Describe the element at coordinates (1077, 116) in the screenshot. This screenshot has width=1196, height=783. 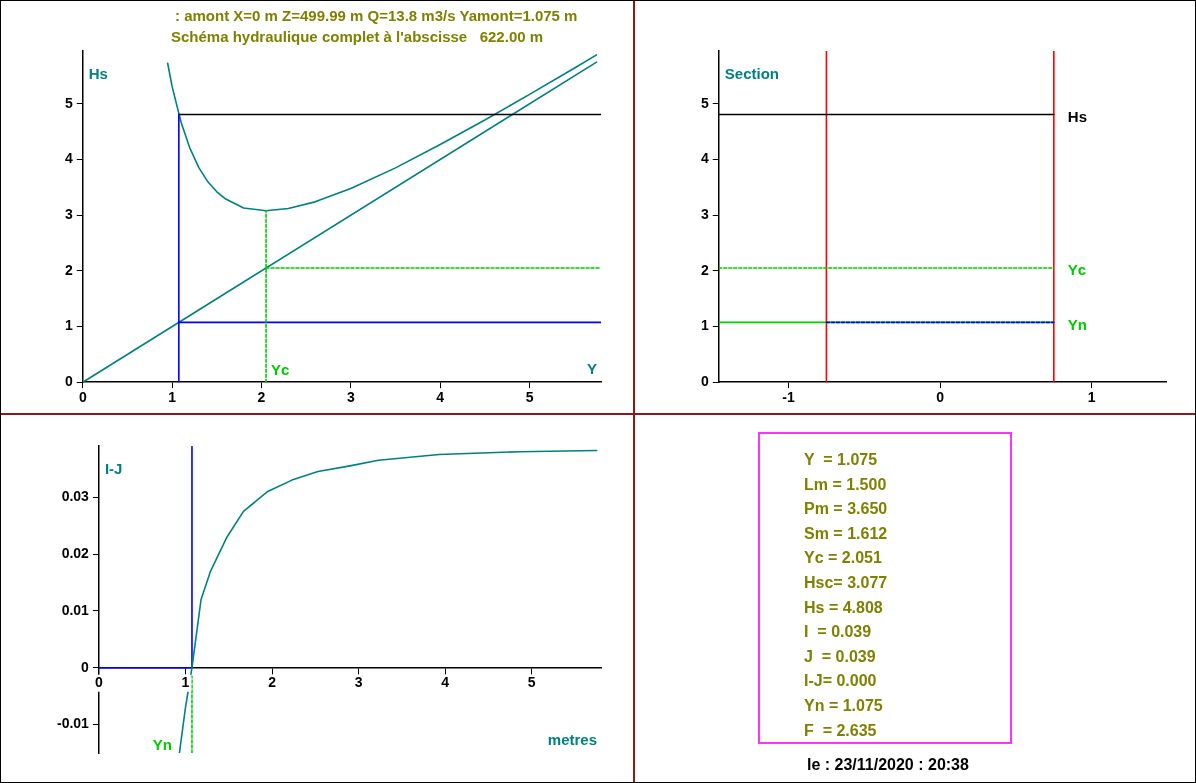
I see `annotation: Hs` at that location.